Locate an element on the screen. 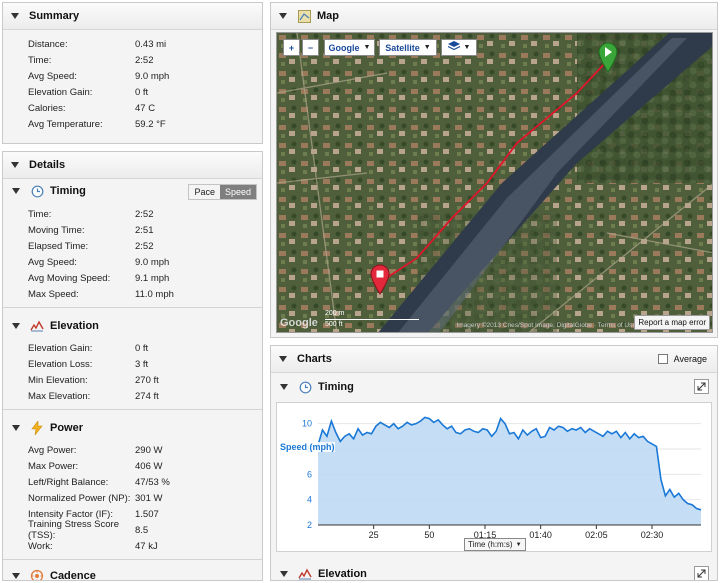  power-section-title: Power is located at coordinates (67, 428).